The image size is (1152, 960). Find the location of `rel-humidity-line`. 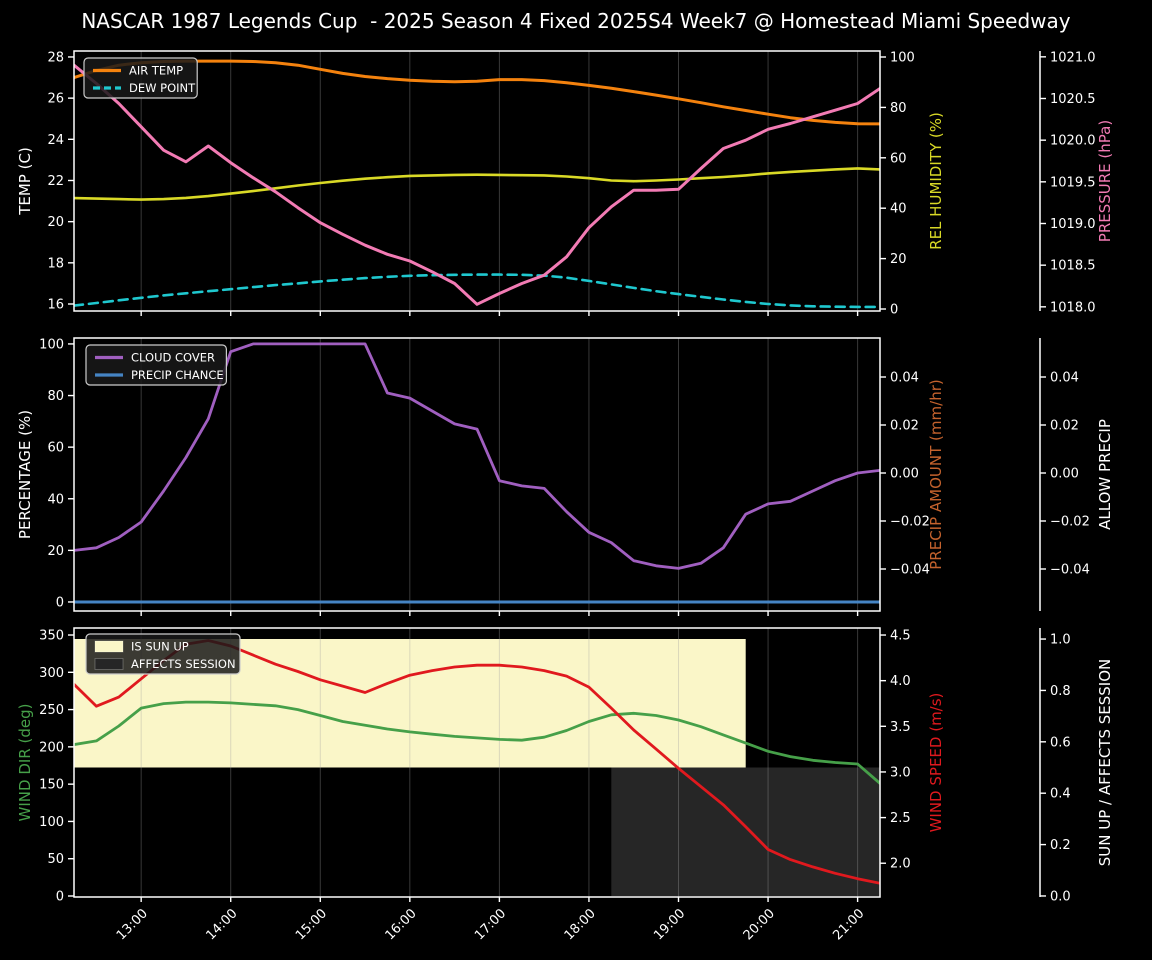

rel-humidity-line is located at coordinates (477, 184).